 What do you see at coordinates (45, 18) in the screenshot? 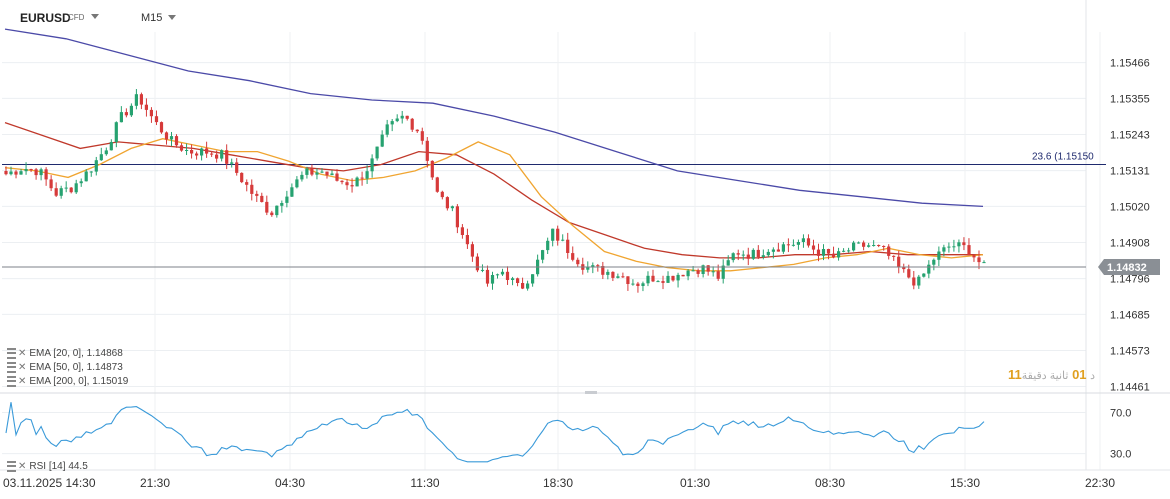
I see `symbol-label: EURUSD` at bounding box center [45, 18].